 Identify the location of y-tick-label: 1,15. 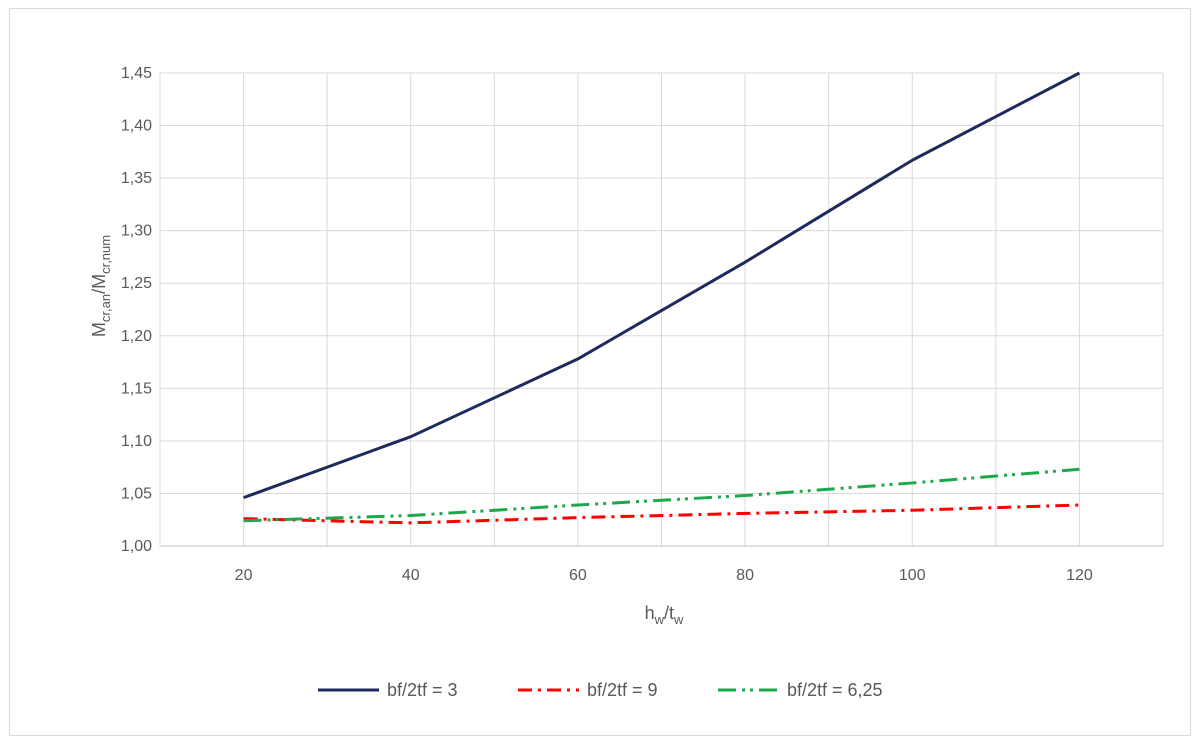
(136, 388).